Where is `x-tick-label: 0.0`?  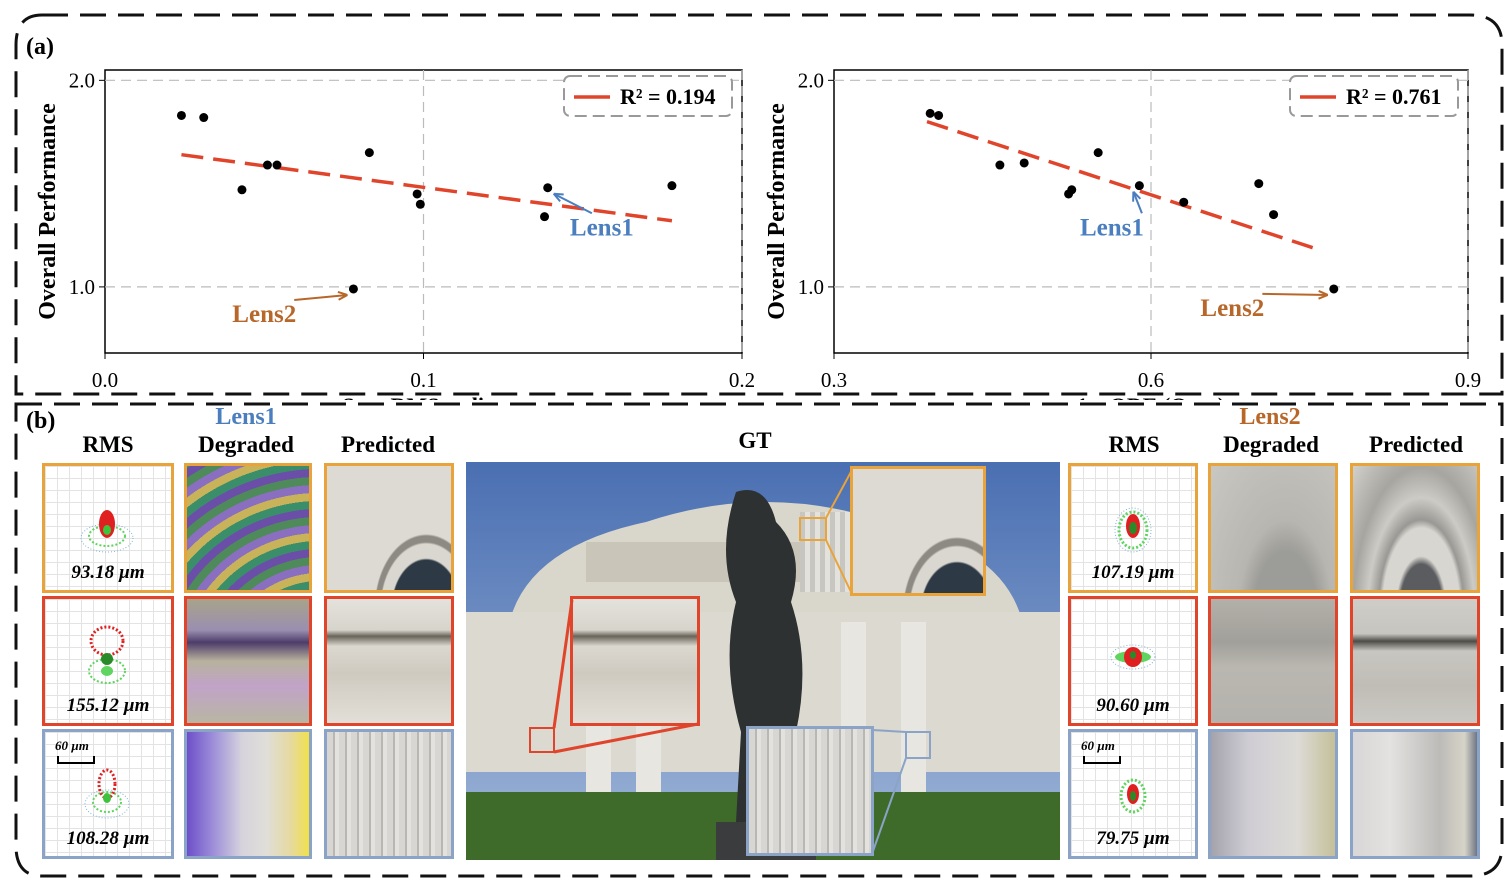 x-tick-label: 0.0 is located at coordinates (105, 380).